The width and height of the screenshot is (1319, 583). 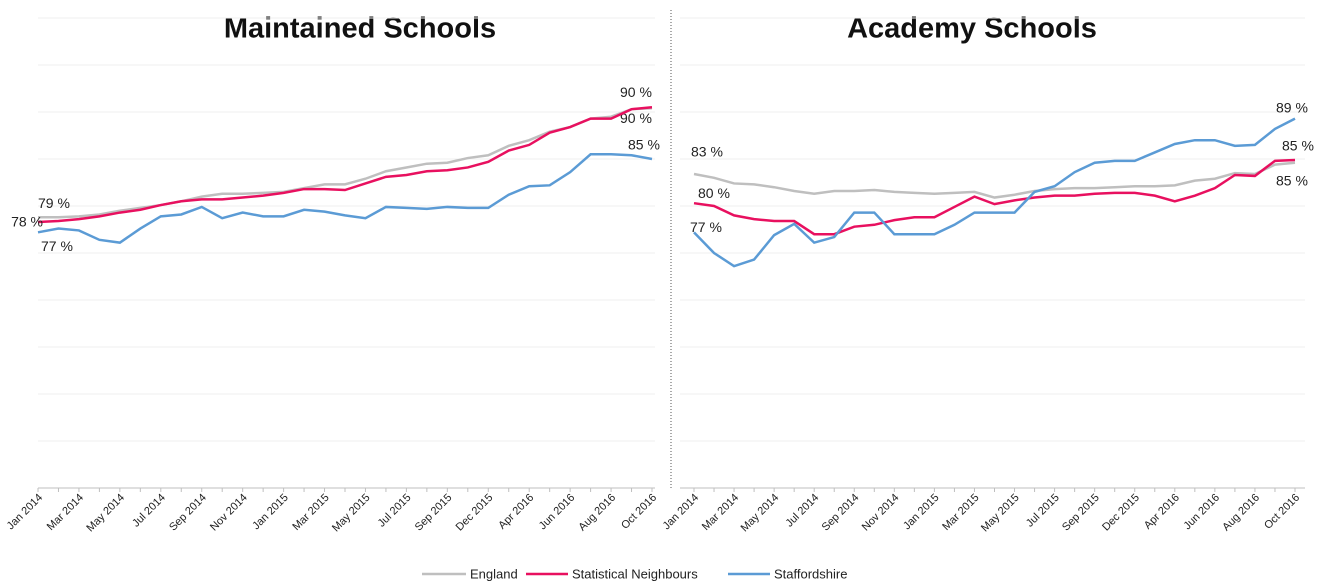 What do you see at coordinates (635, 573) in the screenshot?
I see `legend-label: Statistical Neighbours` at bounding box center [635, 573].